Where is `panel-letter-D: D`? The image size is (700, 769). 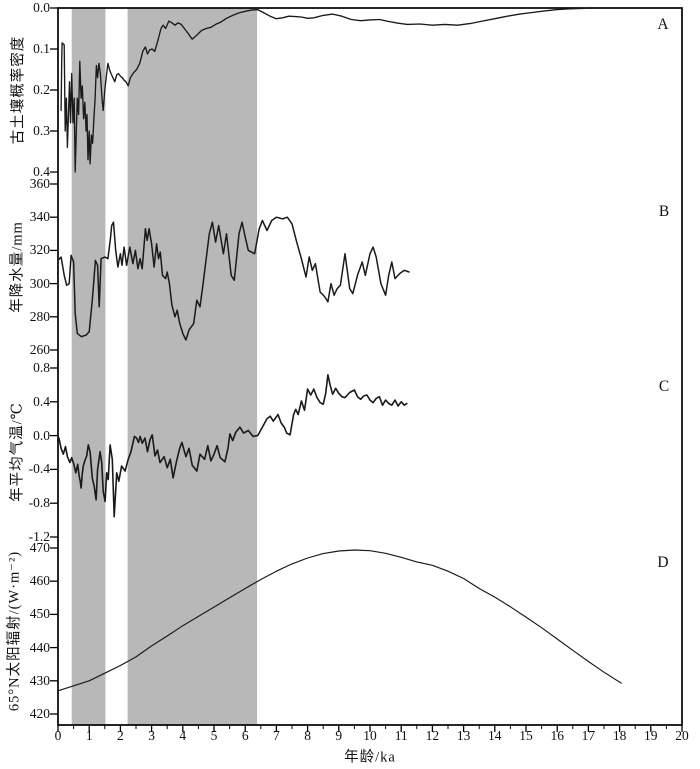 panel-letter-D: D is located at coordinates (663, 562).